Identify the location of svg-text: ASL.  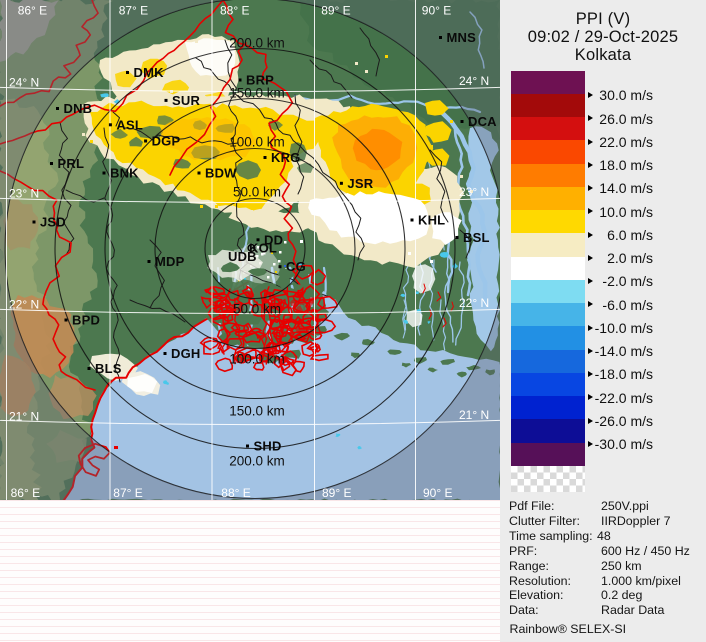
(129, 124).